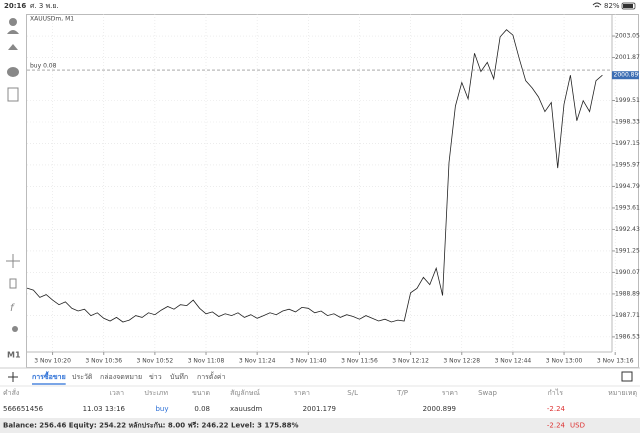 The width and height of the screenshot is (640, 447). I want to click on chart-type-icon, so click(13, 283).